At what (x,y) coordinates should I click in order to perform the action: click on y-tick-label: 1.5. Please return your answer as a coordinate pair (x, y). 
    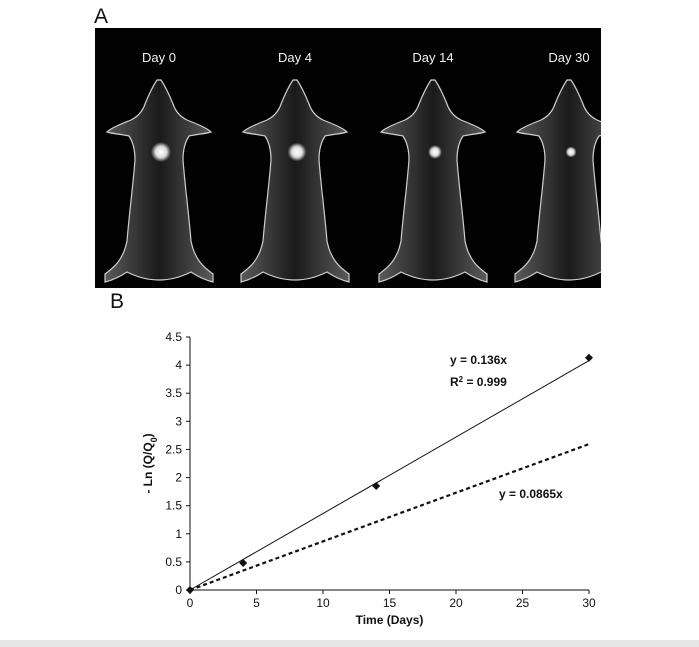
    Looking at the image, I should click on (173, 506).